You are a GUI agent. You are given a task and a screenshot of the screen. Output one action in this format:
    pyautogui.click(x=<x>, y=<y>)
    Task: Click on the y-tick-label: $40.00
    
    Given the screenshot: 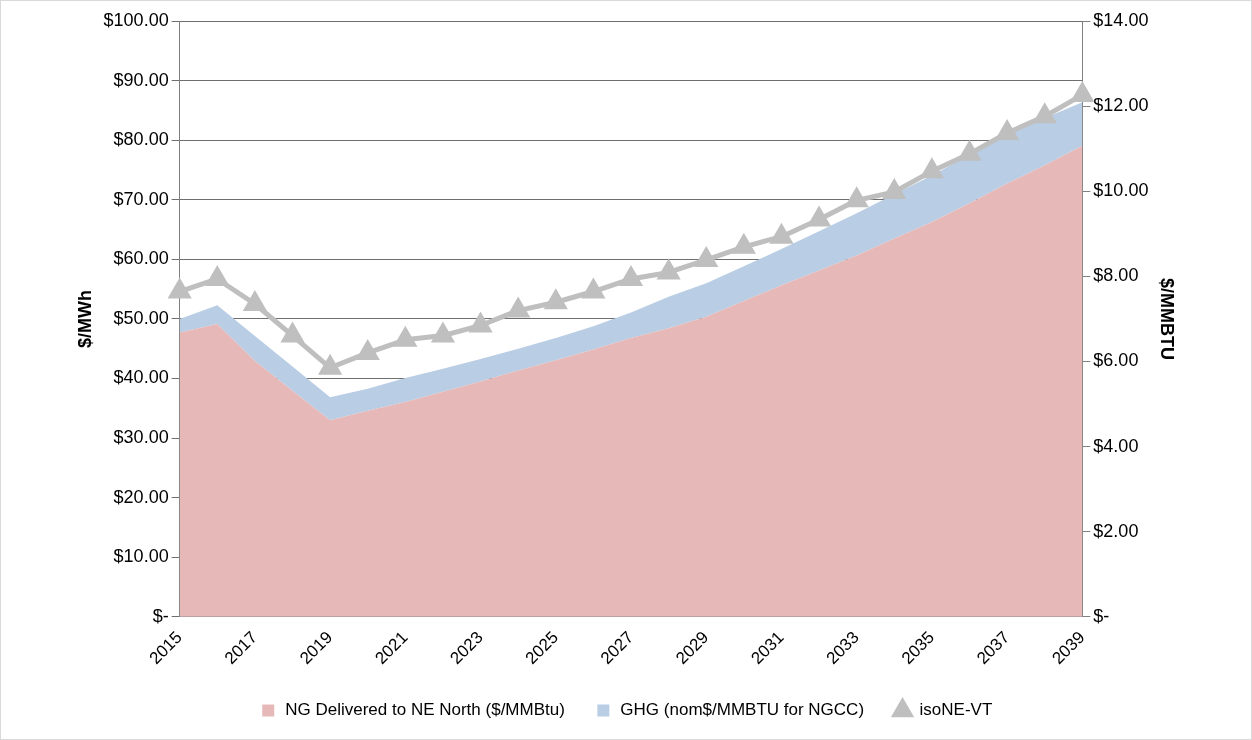 What is the action you would take?
    pyautogui.click(x=141, y=377)
    